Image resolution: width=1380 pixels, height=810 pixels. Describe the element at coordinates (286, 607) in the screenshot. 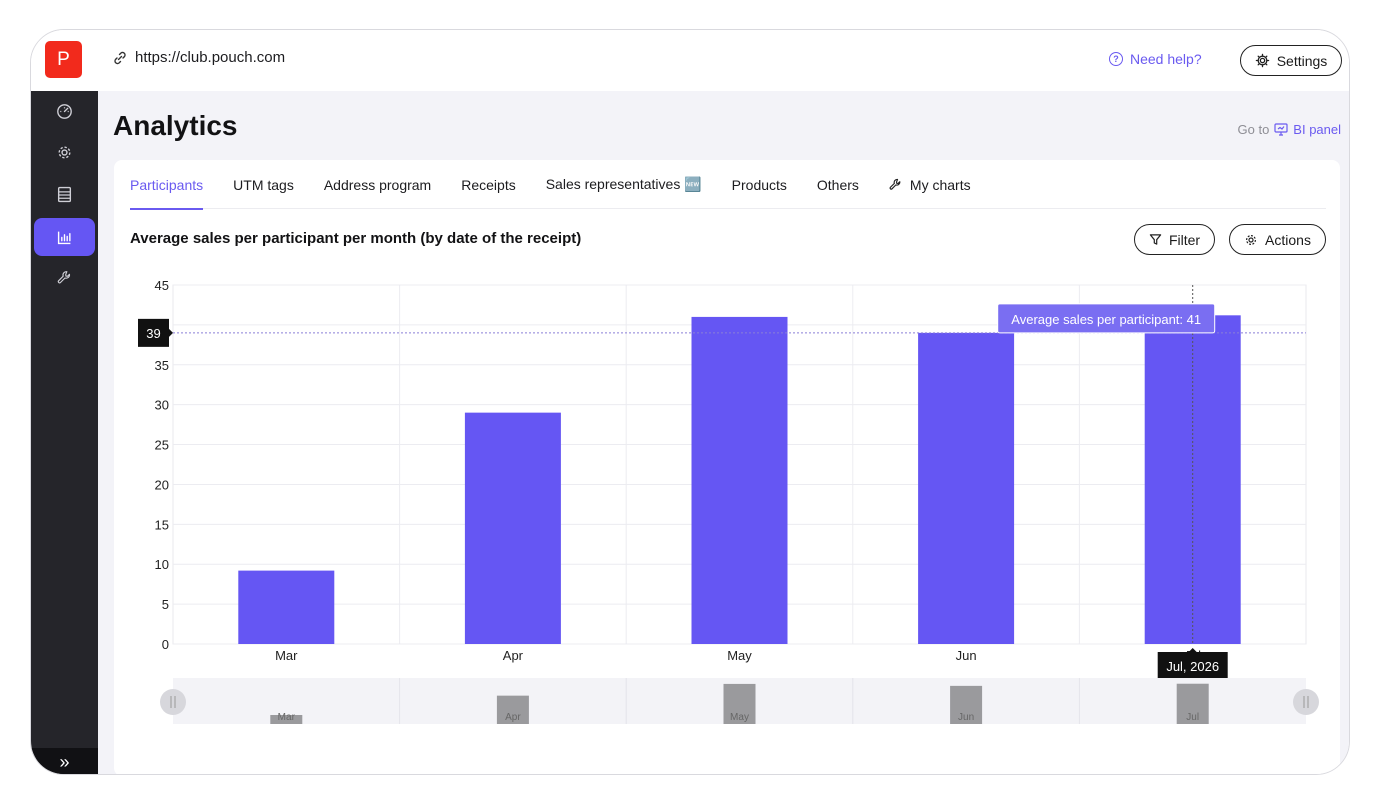

I see `bar-mar` at that location.